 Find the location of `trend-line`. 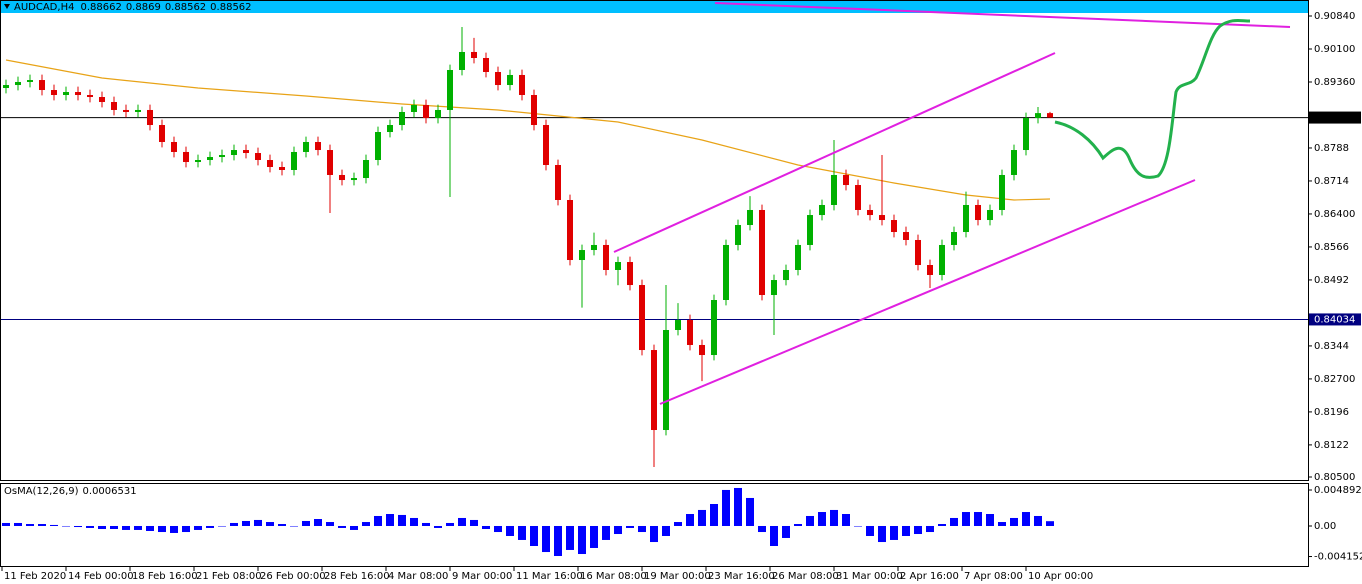

trend-line is located at coordinates (1002, 15).